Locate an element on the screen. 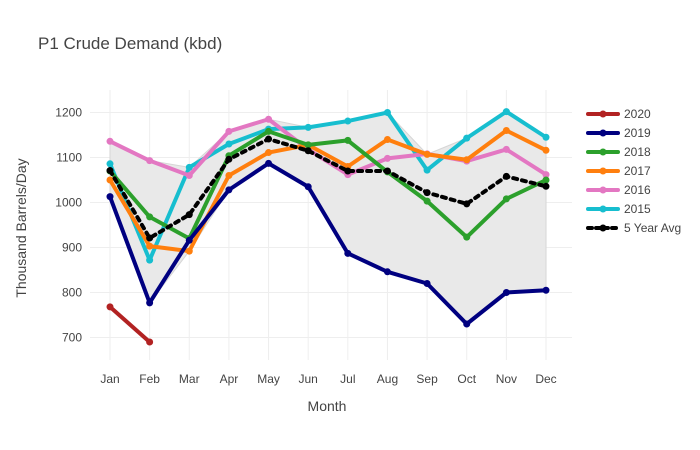  series-2020 is located at coordinates (130, 324).